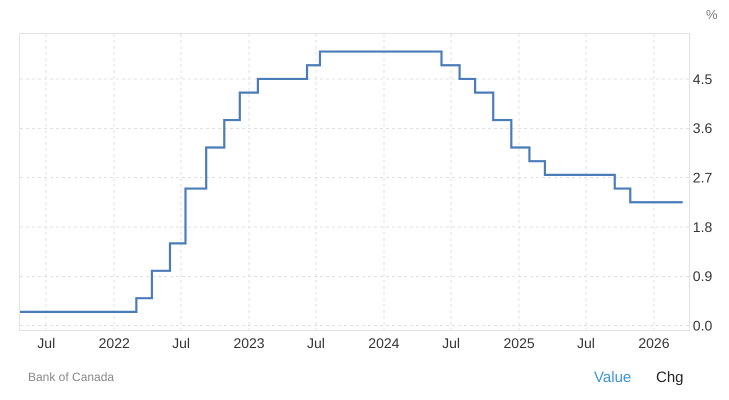  Describe the element at coordinates (71, 377) in the screenshot. I see `text: Bank of Canada` at that location.